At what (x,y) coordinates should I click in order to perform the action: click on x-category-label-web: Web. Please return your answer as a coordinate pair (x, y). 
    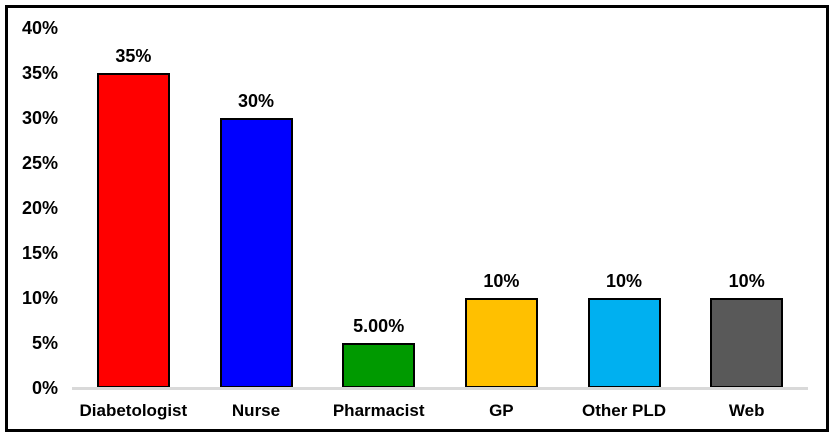
    Looking at the image, I should click on (746, 410).